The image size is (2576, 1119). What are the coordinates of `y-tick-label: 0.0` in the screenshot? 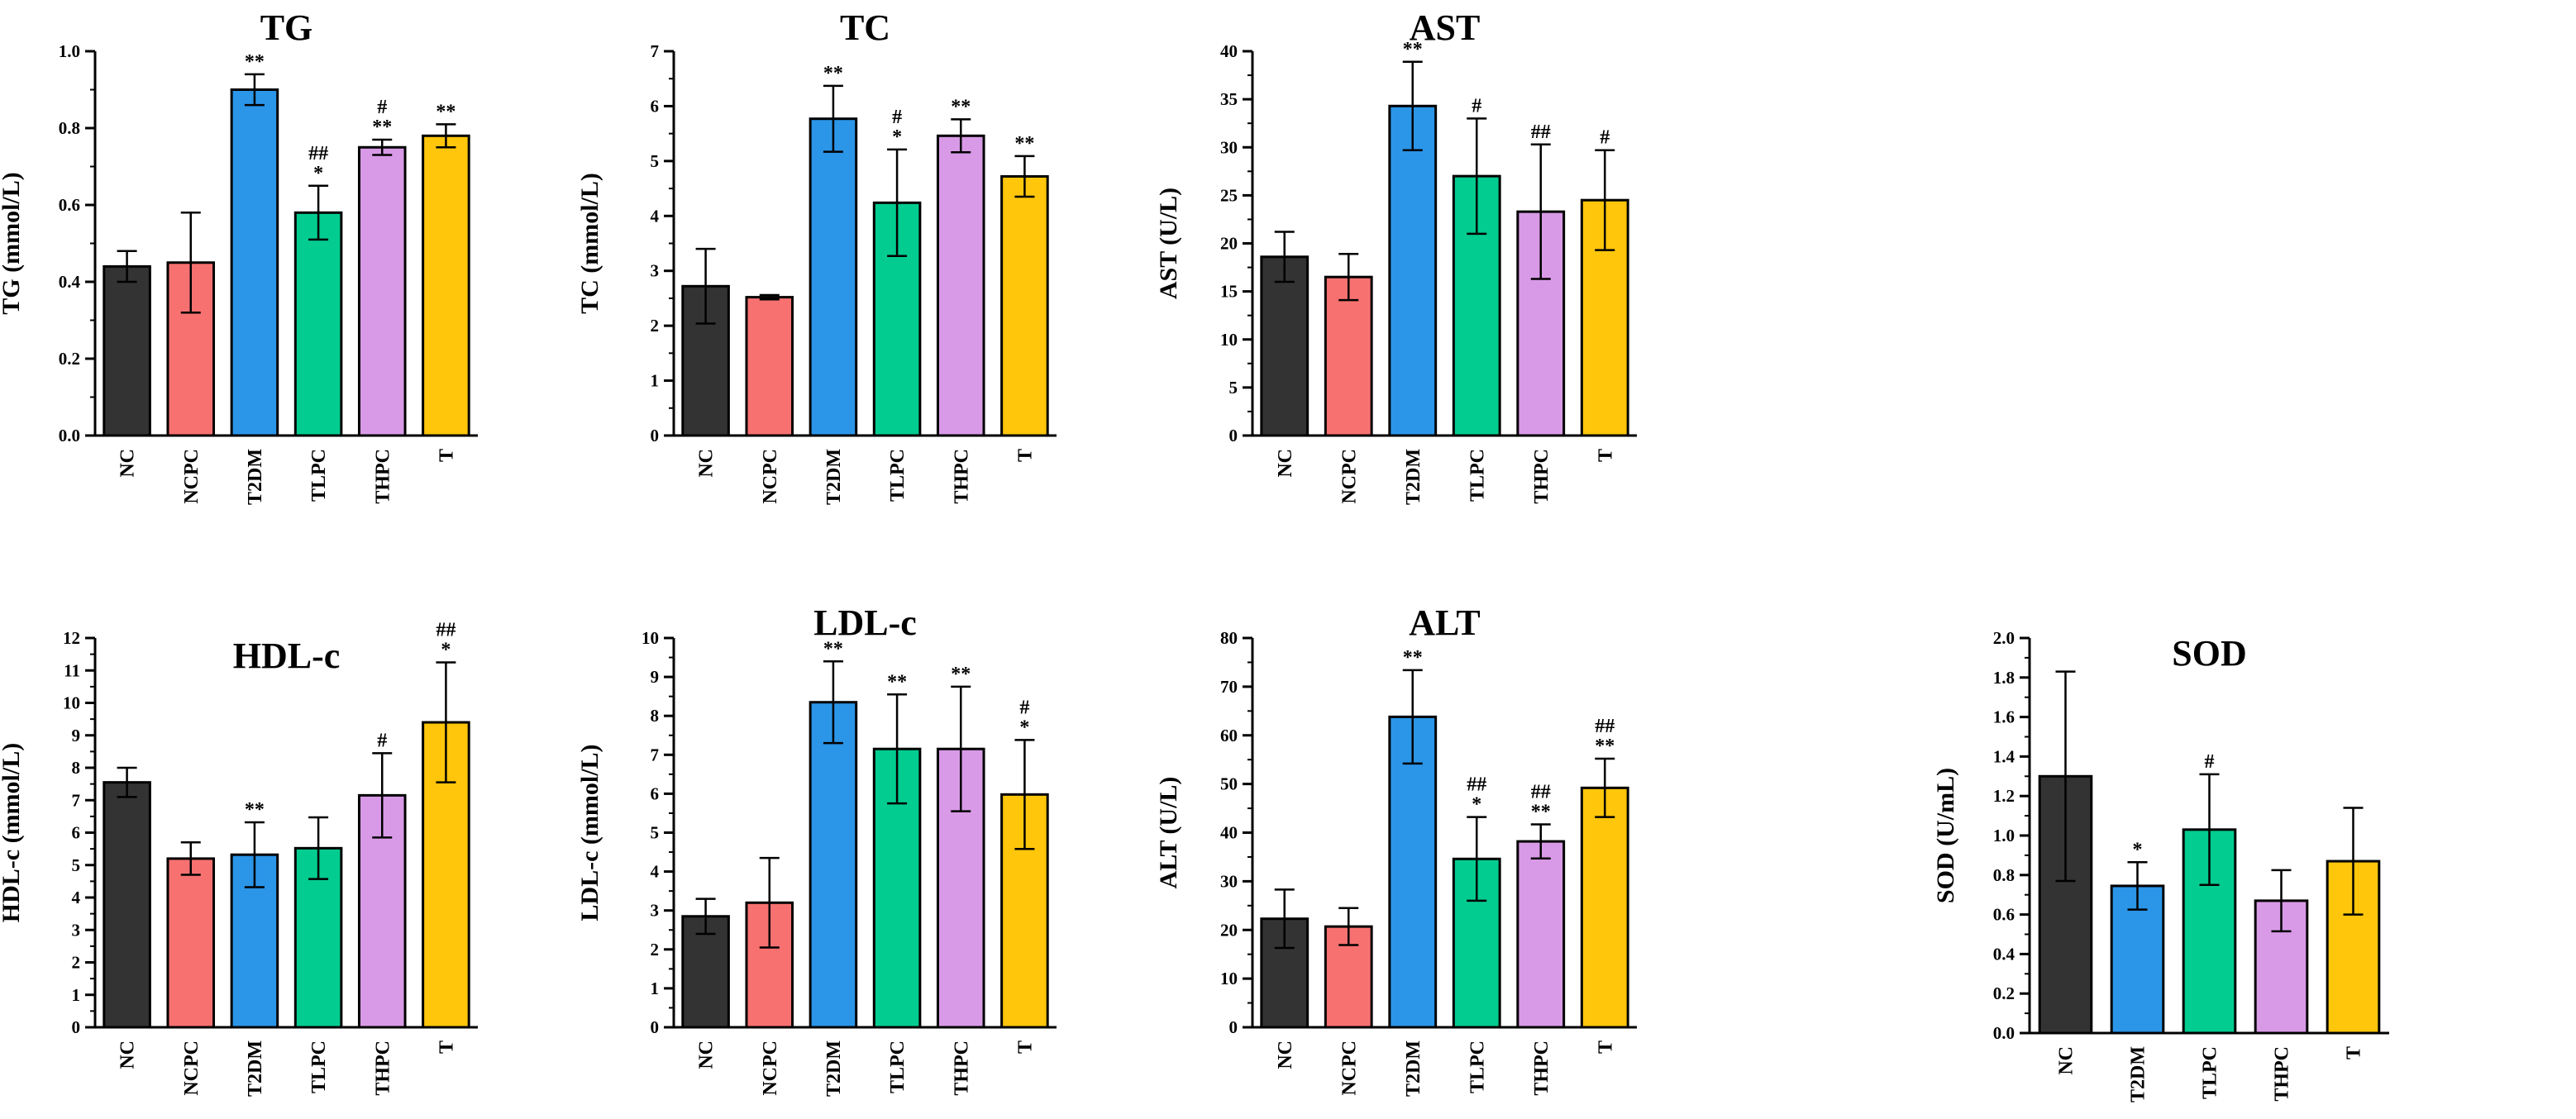 It's located at (2004, 1033).